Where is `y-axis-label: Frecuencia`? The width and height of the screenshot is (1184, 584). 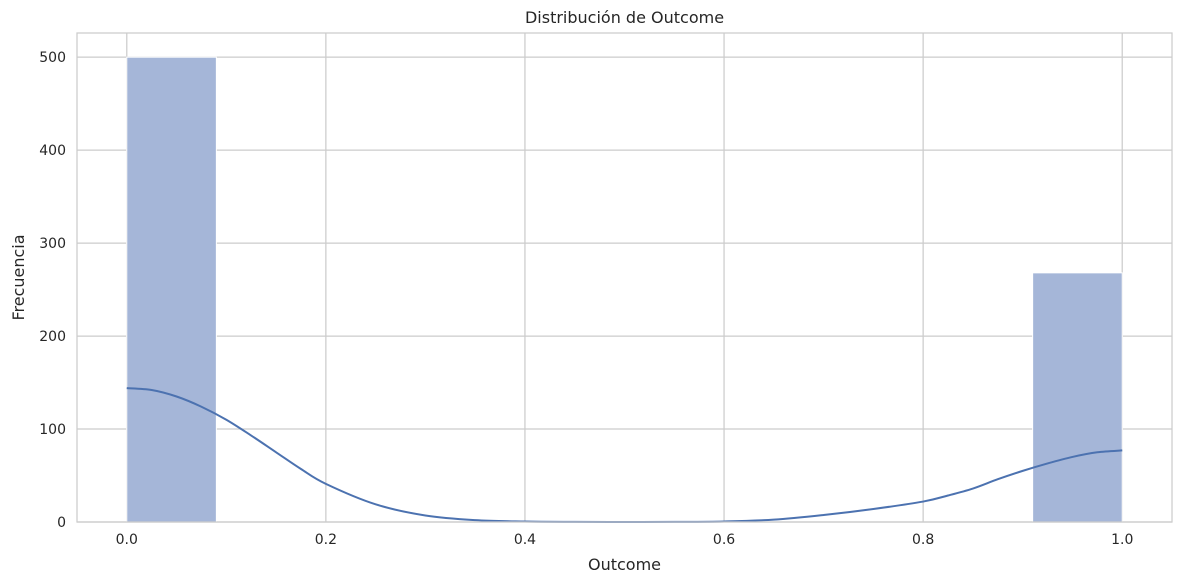 y-axis-label: Frecuencia is located at coordinates (18, 277).